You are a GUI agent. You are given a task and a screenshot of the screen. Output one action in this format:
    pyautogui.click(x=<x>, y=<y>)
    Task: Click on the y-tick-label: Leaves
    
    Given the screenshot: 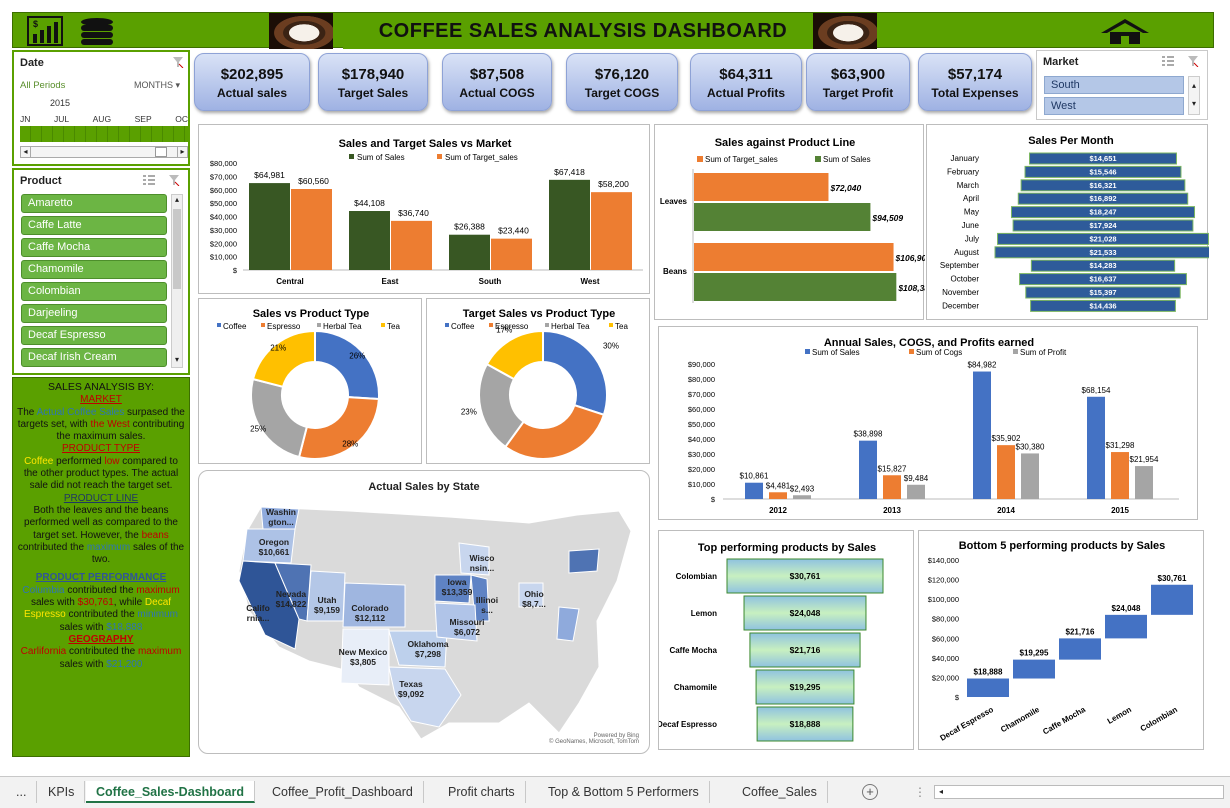 What is the action you would take?
    pyautogui.click(x=674, y=201)
    